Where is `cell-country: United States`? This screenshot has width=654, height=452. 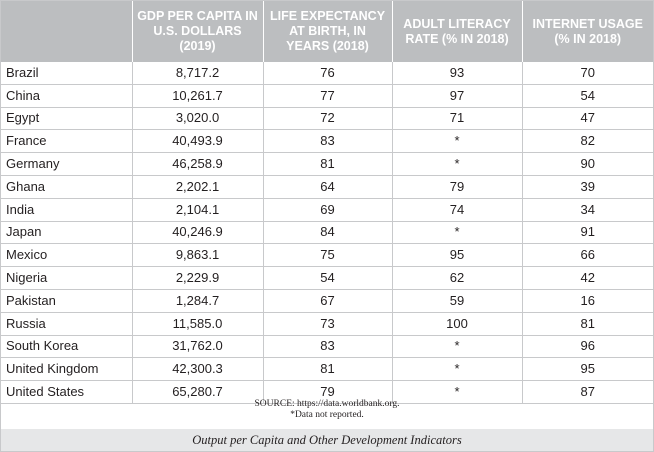 cell-country: United States is located at coordinates (66, 392).